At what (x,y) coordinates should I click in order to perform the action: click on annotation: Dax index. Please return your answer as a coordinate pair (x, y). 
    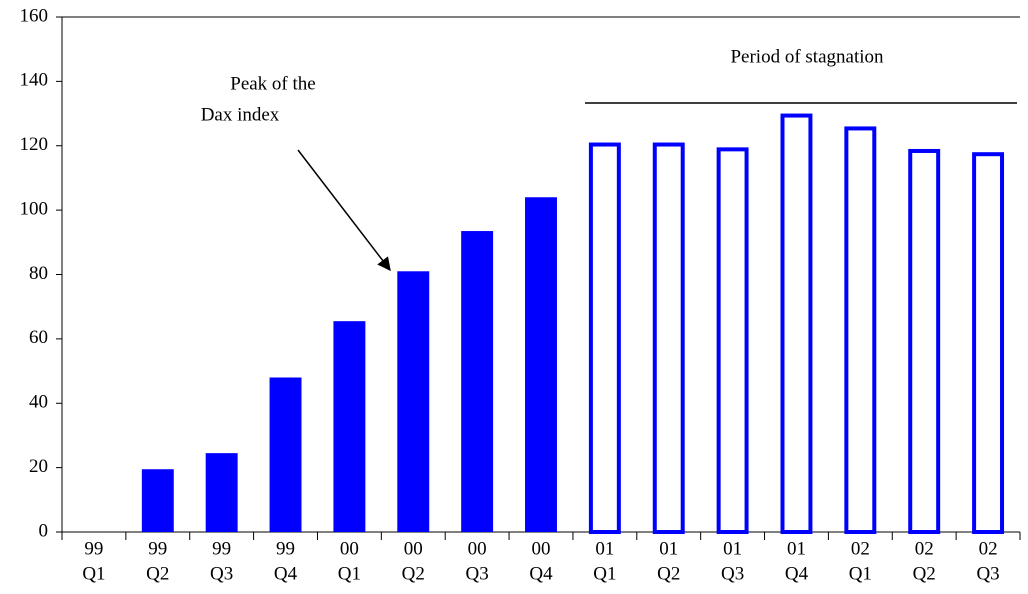
    Looking at the image, I should click on (240, 114).